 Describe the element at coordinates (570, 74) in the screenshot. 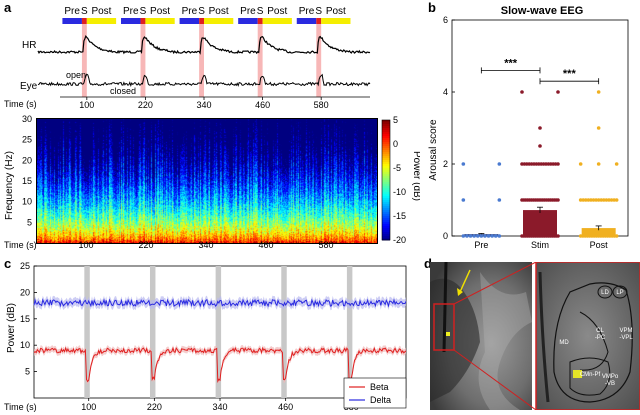

I see `sig-stars: ***` at that location.